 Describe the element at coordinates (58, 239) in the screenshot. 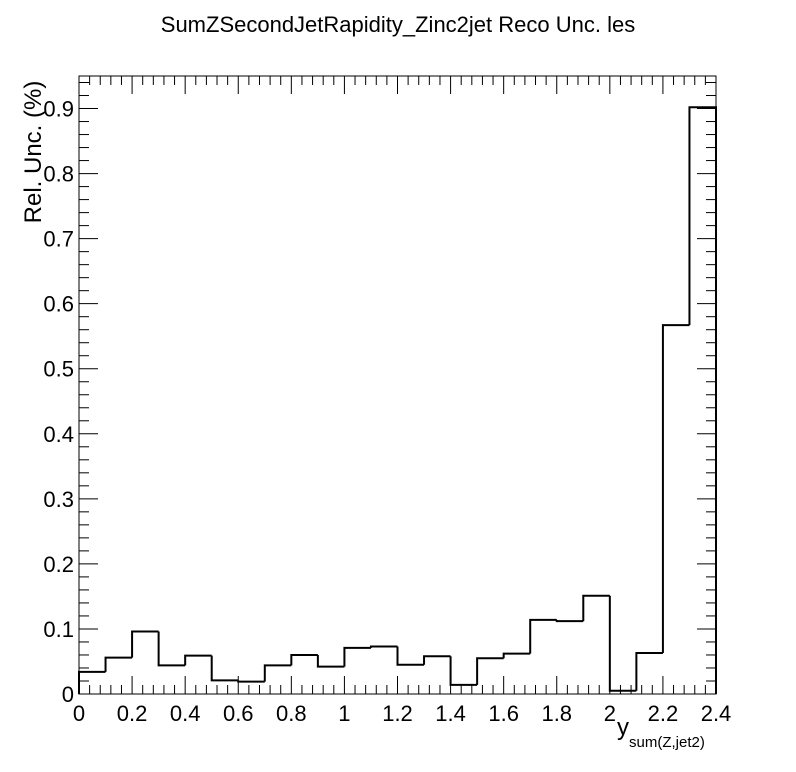

I see `y-tick-label: 0.7` at that location.